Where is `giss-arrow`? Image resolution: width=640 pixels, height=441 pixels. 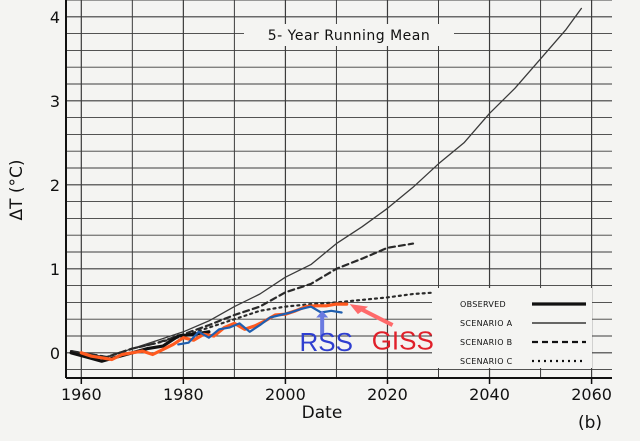
giss-arrow is located at coordinates (376, 316).